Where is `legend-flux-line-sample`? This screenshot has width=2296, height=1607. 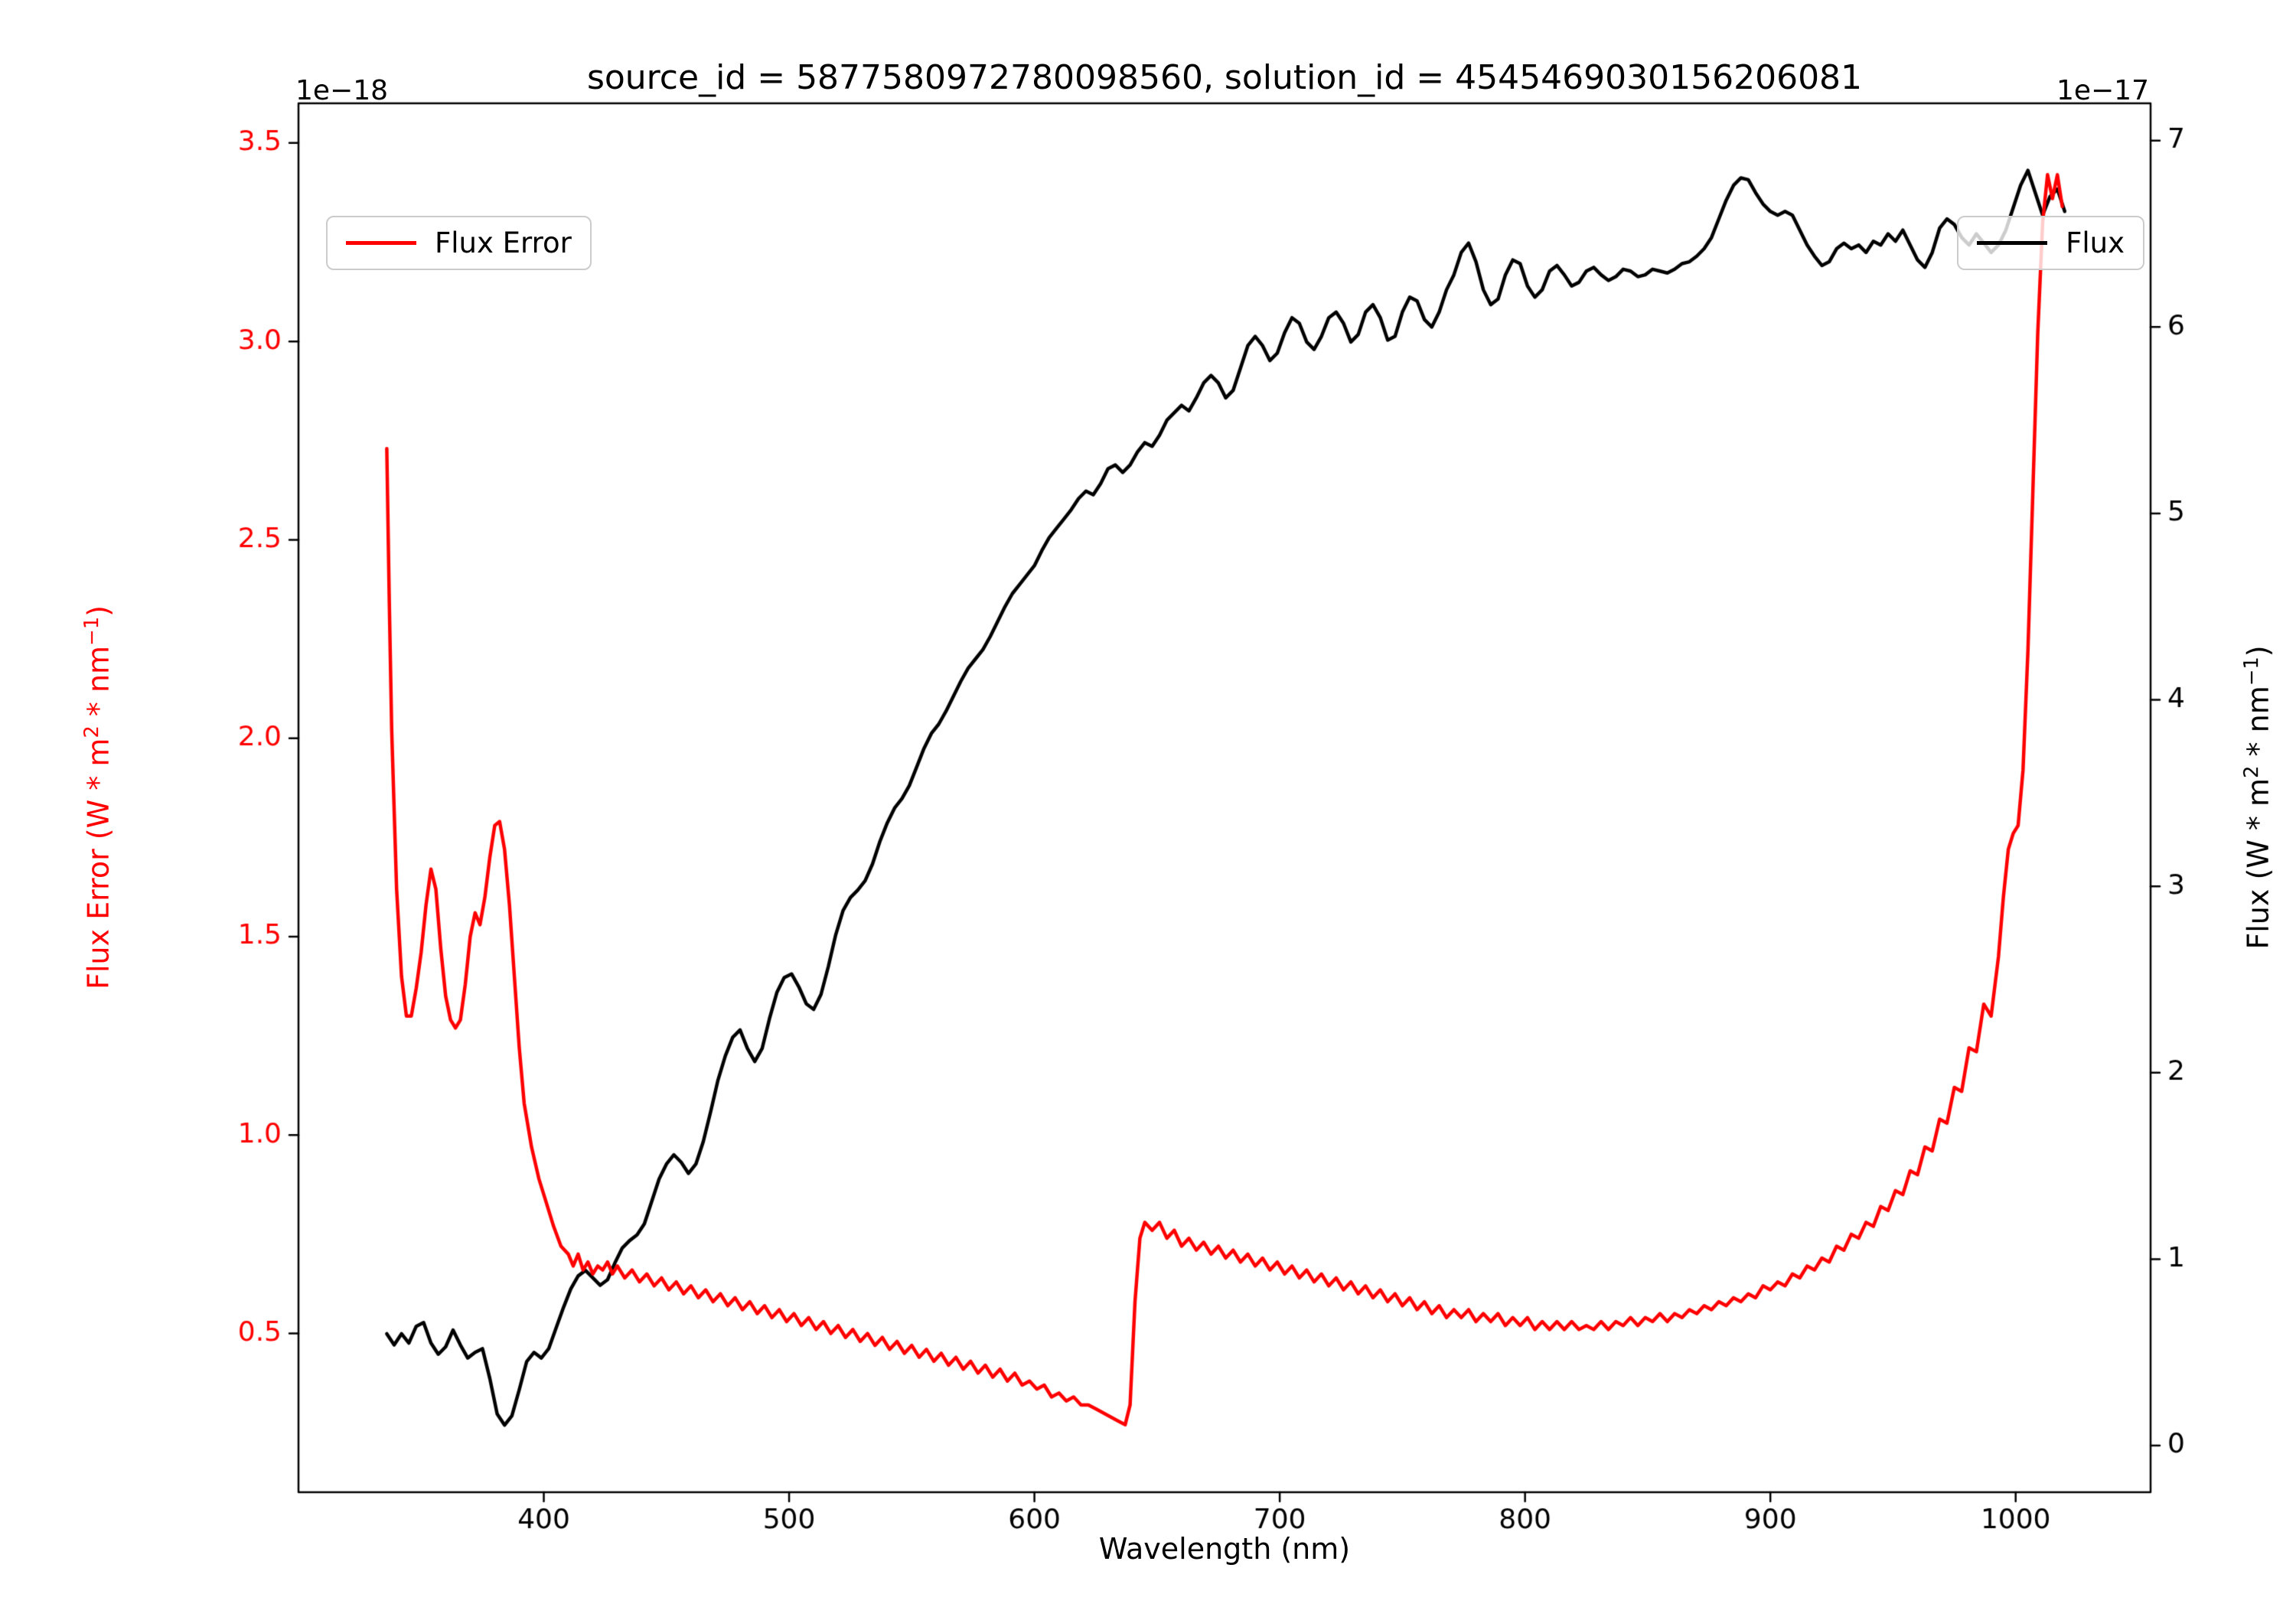 legend-flux-line-sample is located at coordinates (2012, 243).